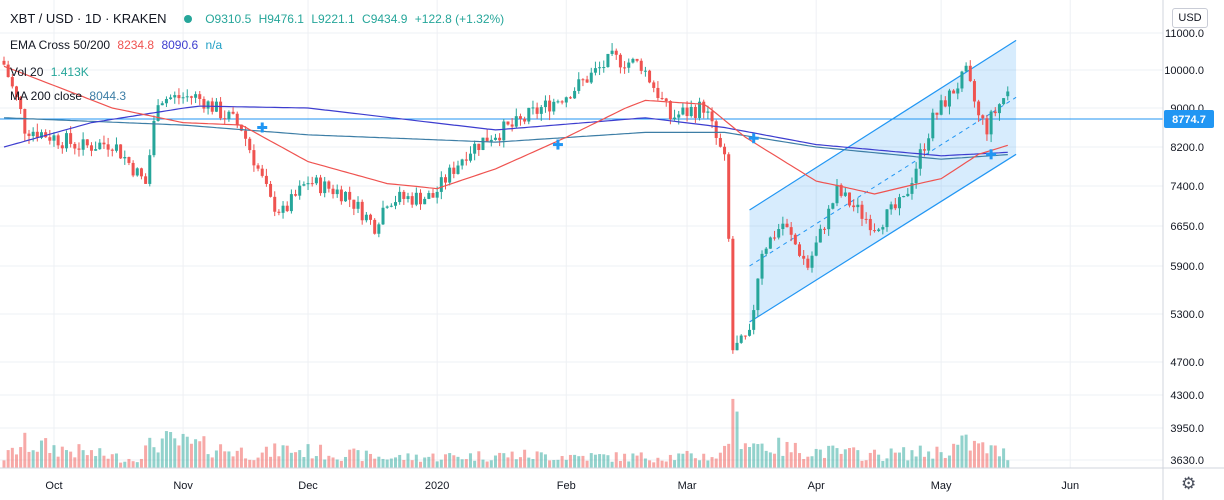  I want to click on ma-legend: MA 200 close 8044.3, so click(70, 96).